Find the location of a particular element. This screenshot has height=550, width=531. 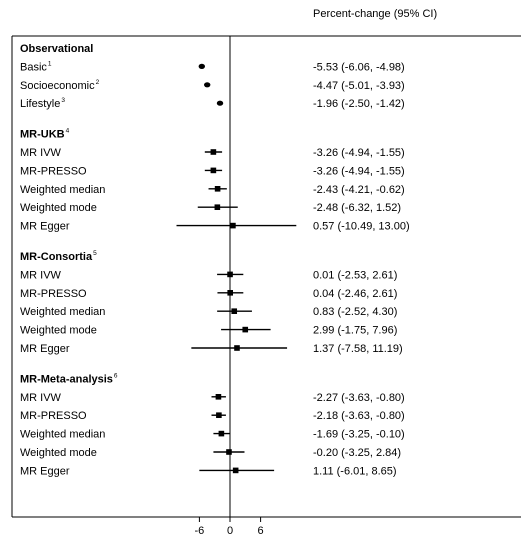

group-title: MR-Consortia is located at coordinates (56, 257).